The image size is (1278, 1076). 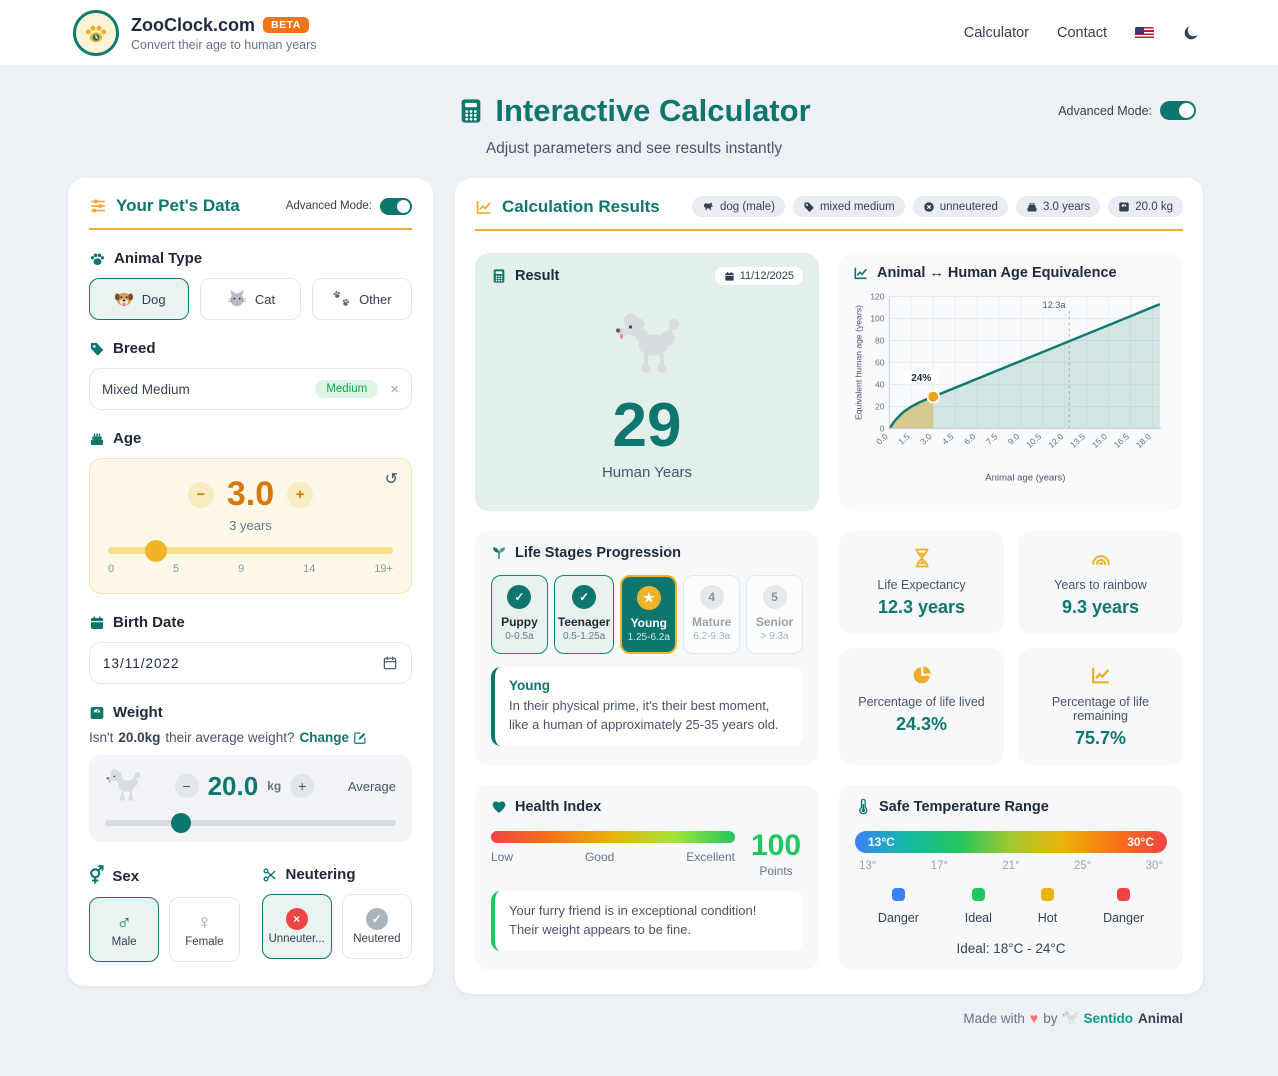 I want to click on weight-change-link: Change, so click(x=333, y=737).